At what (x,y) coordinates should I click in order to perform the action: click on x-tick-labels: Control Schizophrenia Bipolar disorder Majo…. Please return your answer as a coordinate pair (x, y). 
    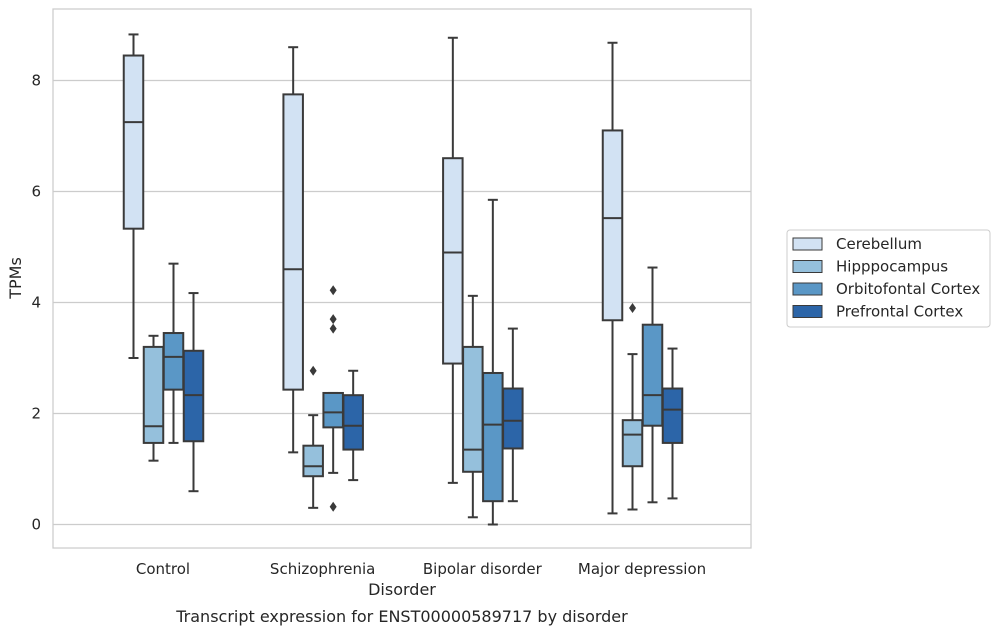
    Looking at the image, I should click on (421, 569).